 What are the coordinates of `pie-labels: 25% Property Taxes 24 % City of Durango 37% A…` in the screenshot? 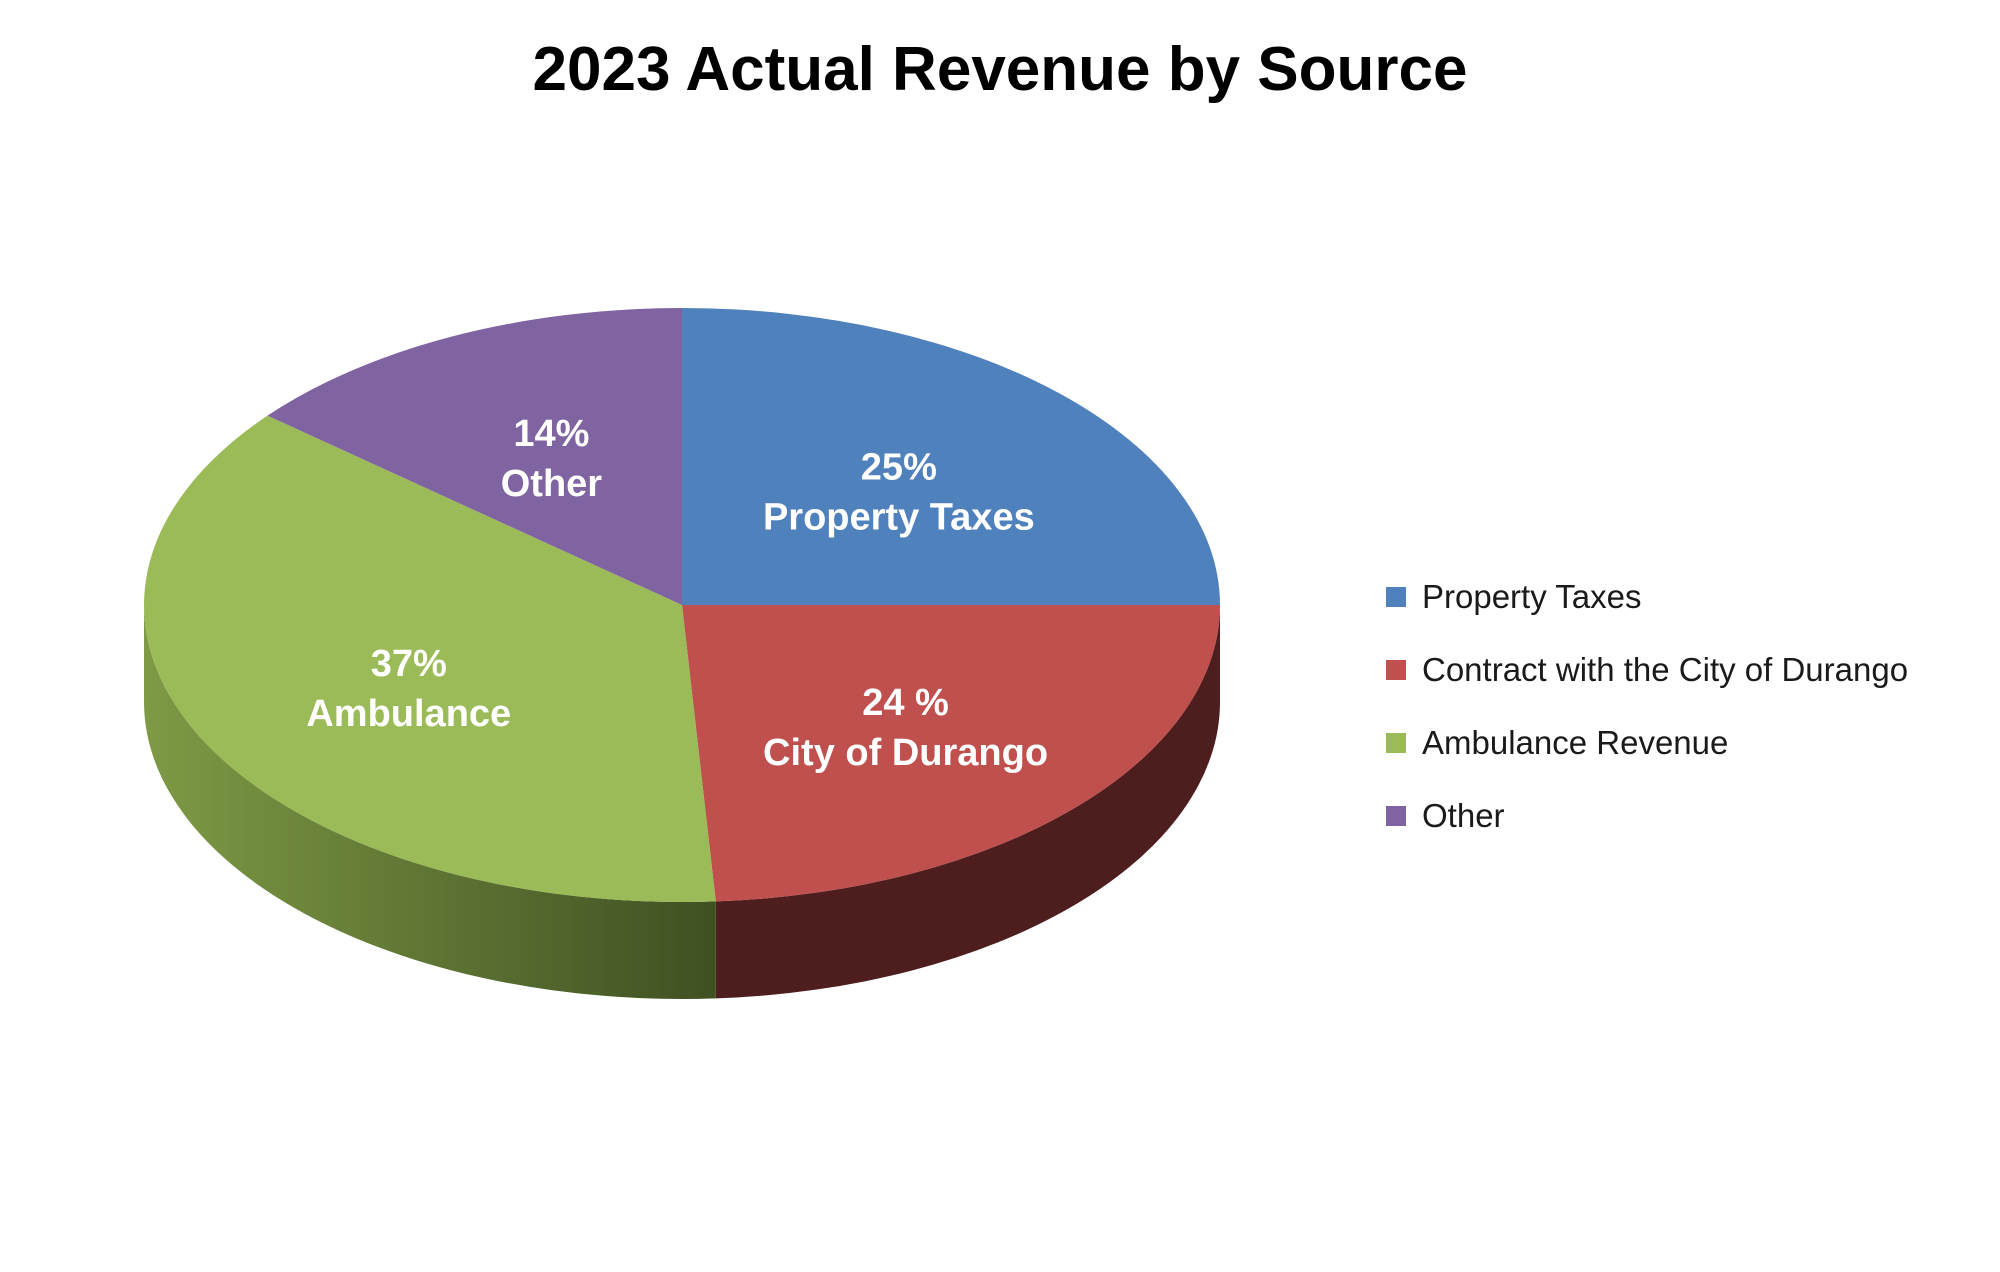 It's located at (677, 593).